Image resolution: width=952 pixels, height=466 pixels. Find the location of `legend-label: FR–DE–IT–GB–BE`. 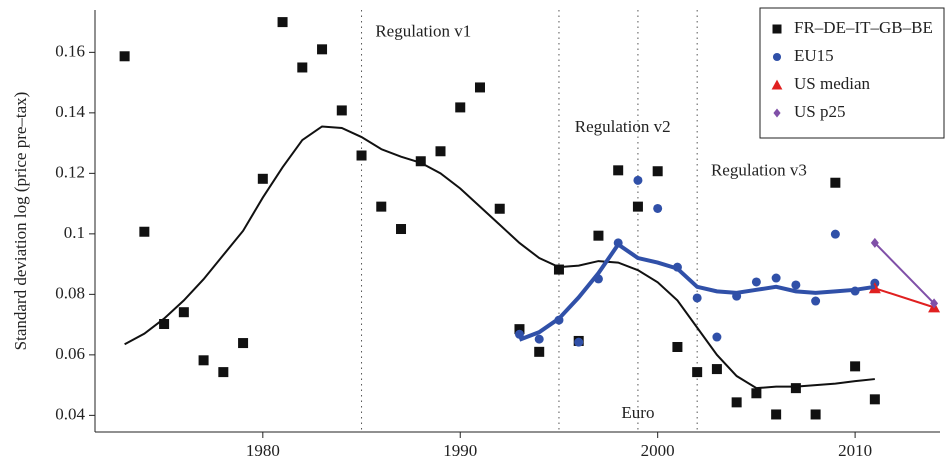

legend-label: FR–DE–IT–GB–BE is located at coordinates (863, 27).